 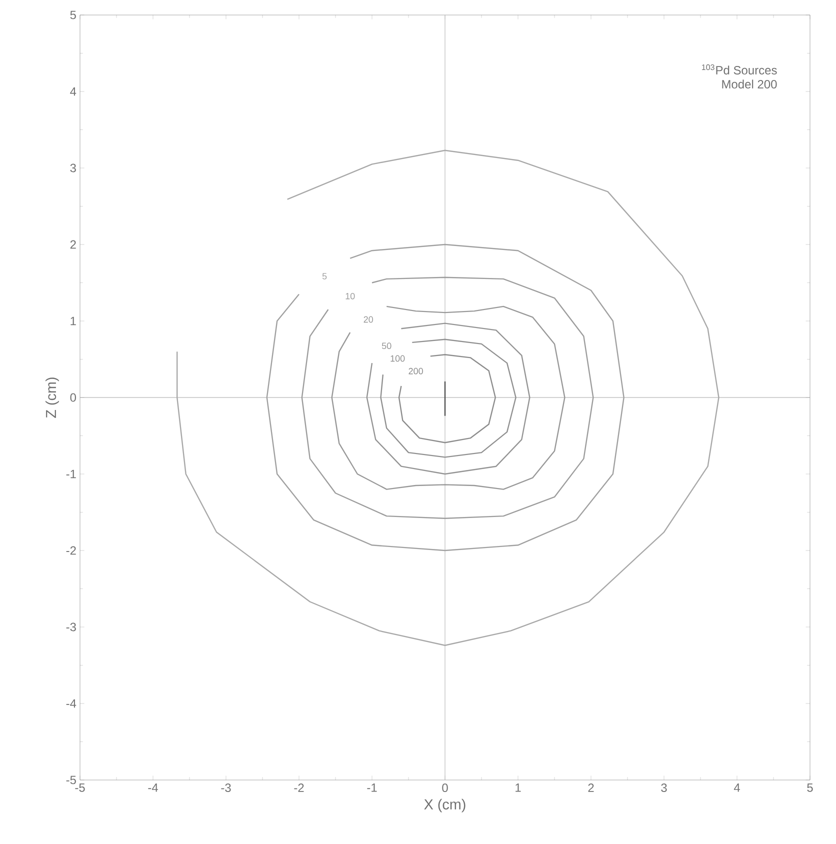 I want to click on series-label: 50, so click(x=387, y=346).